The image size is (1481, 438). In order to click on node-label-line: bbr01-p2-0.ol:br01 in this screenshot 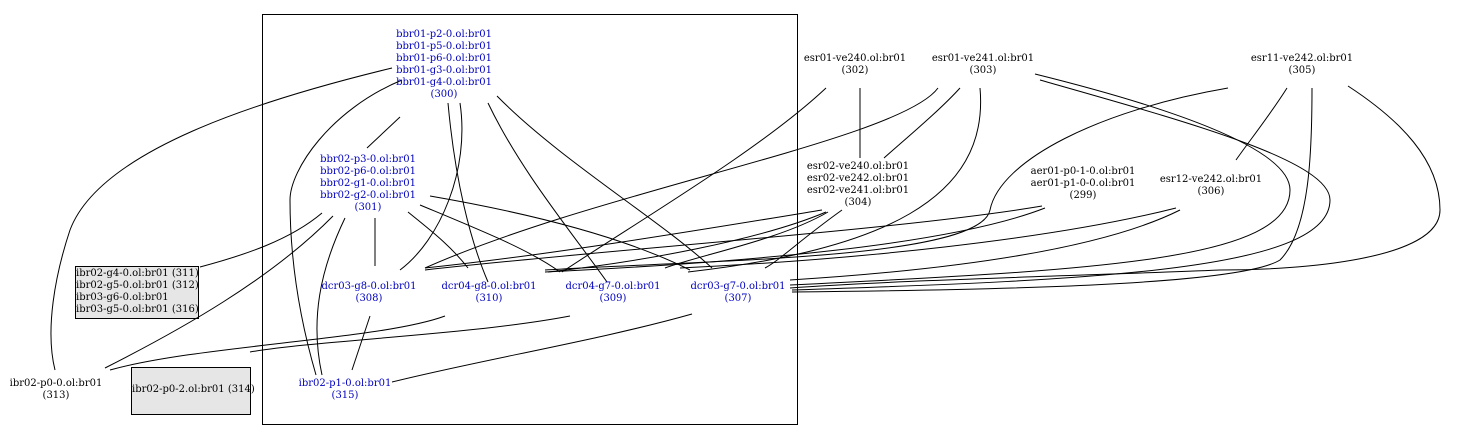, I will do `click(444, 34)`.